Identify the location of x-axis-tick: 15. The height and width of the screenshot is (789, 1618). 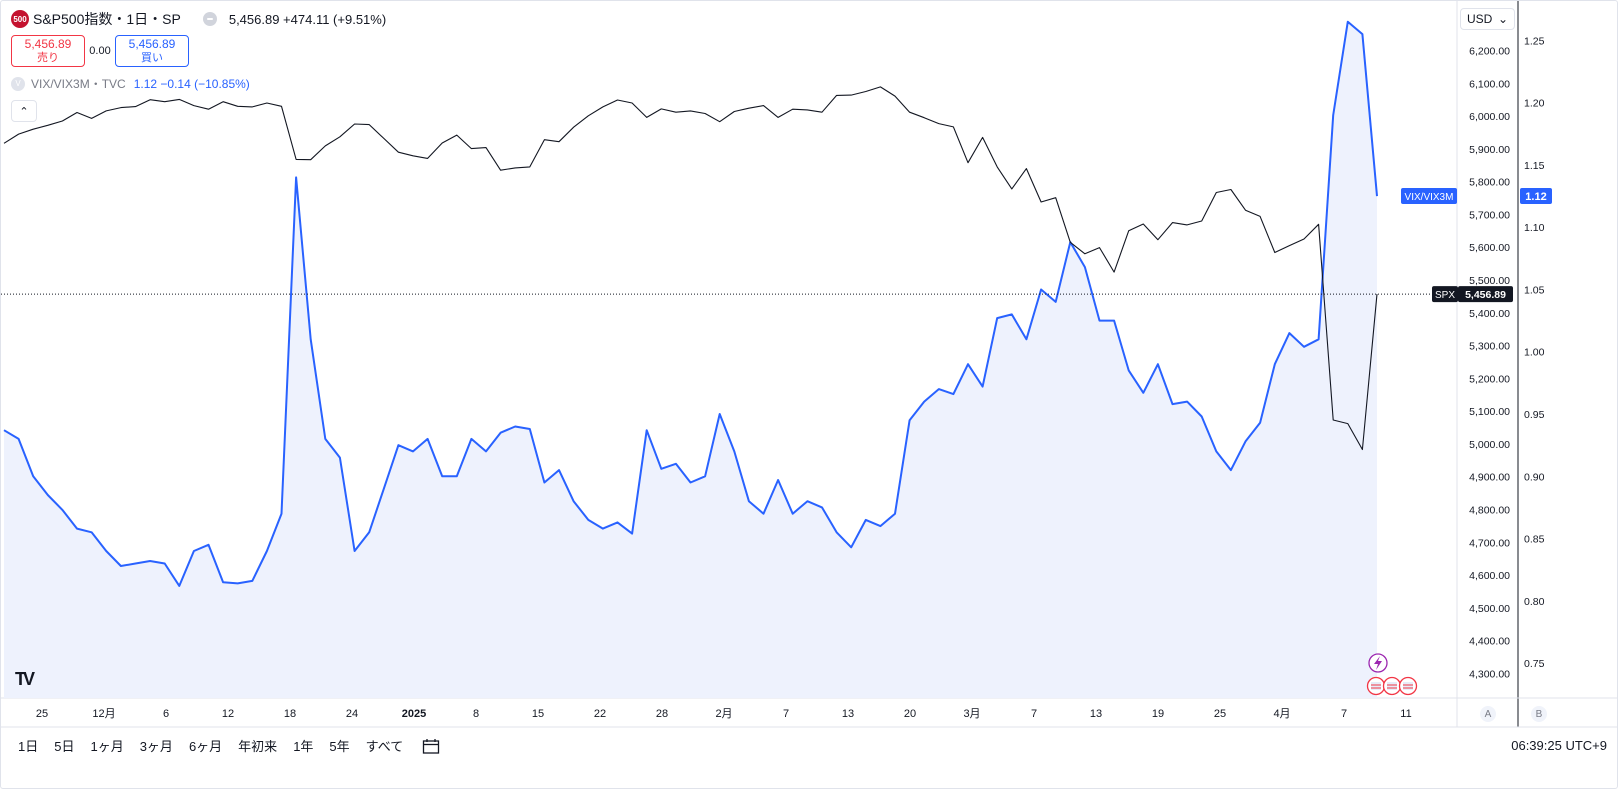
(538, 714).